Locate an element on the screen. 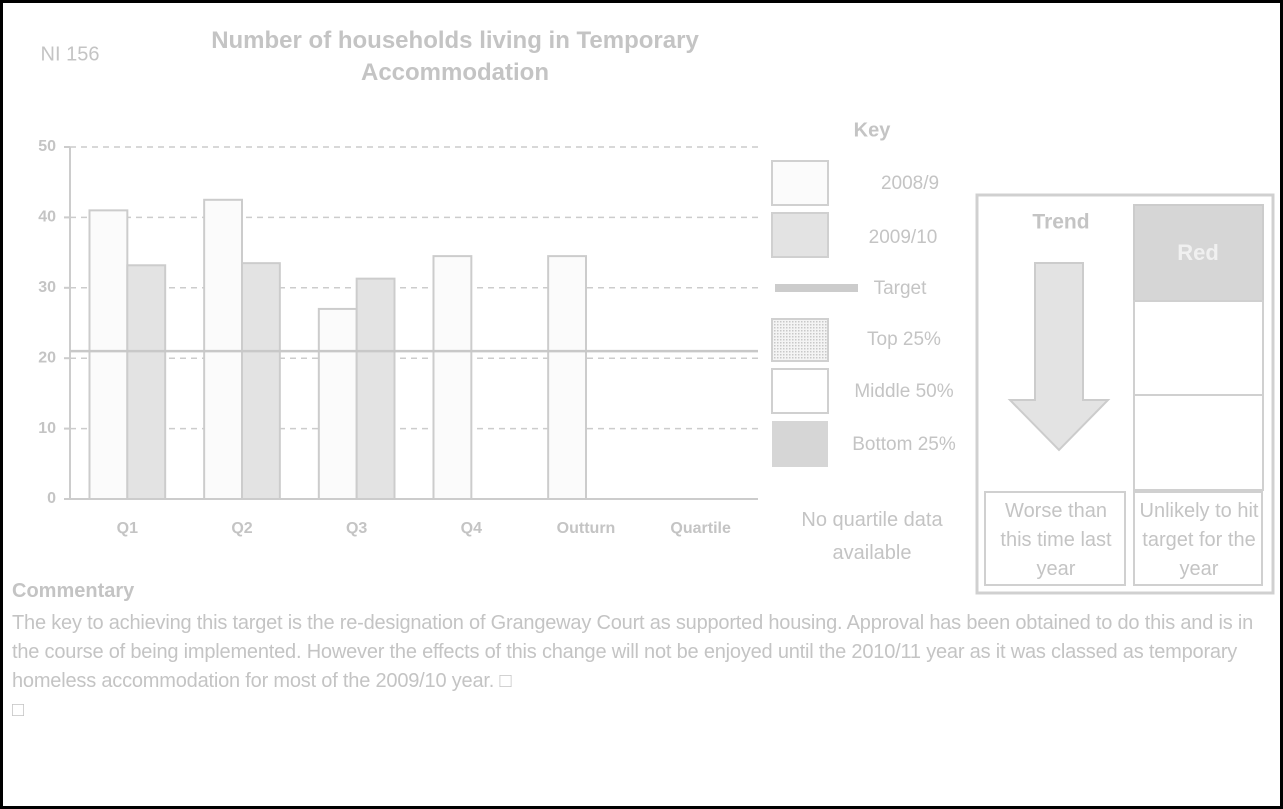 The height and width of the screenshot is (809, 1283). legend-label: 2008/9 is located at coordinates (910, 183).